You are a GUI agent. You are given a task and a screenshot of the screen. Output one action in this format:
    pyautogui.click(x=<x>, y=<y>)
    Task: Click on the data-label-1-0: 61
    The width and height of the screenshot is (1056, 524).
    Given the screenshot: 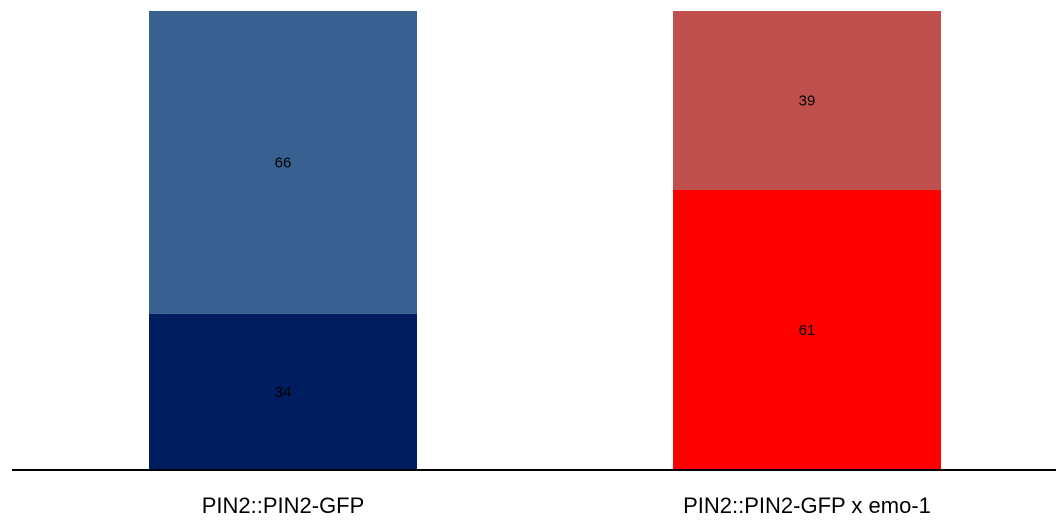 What is the action you would take?
    pyautogui.click(x=807, y=330)
    